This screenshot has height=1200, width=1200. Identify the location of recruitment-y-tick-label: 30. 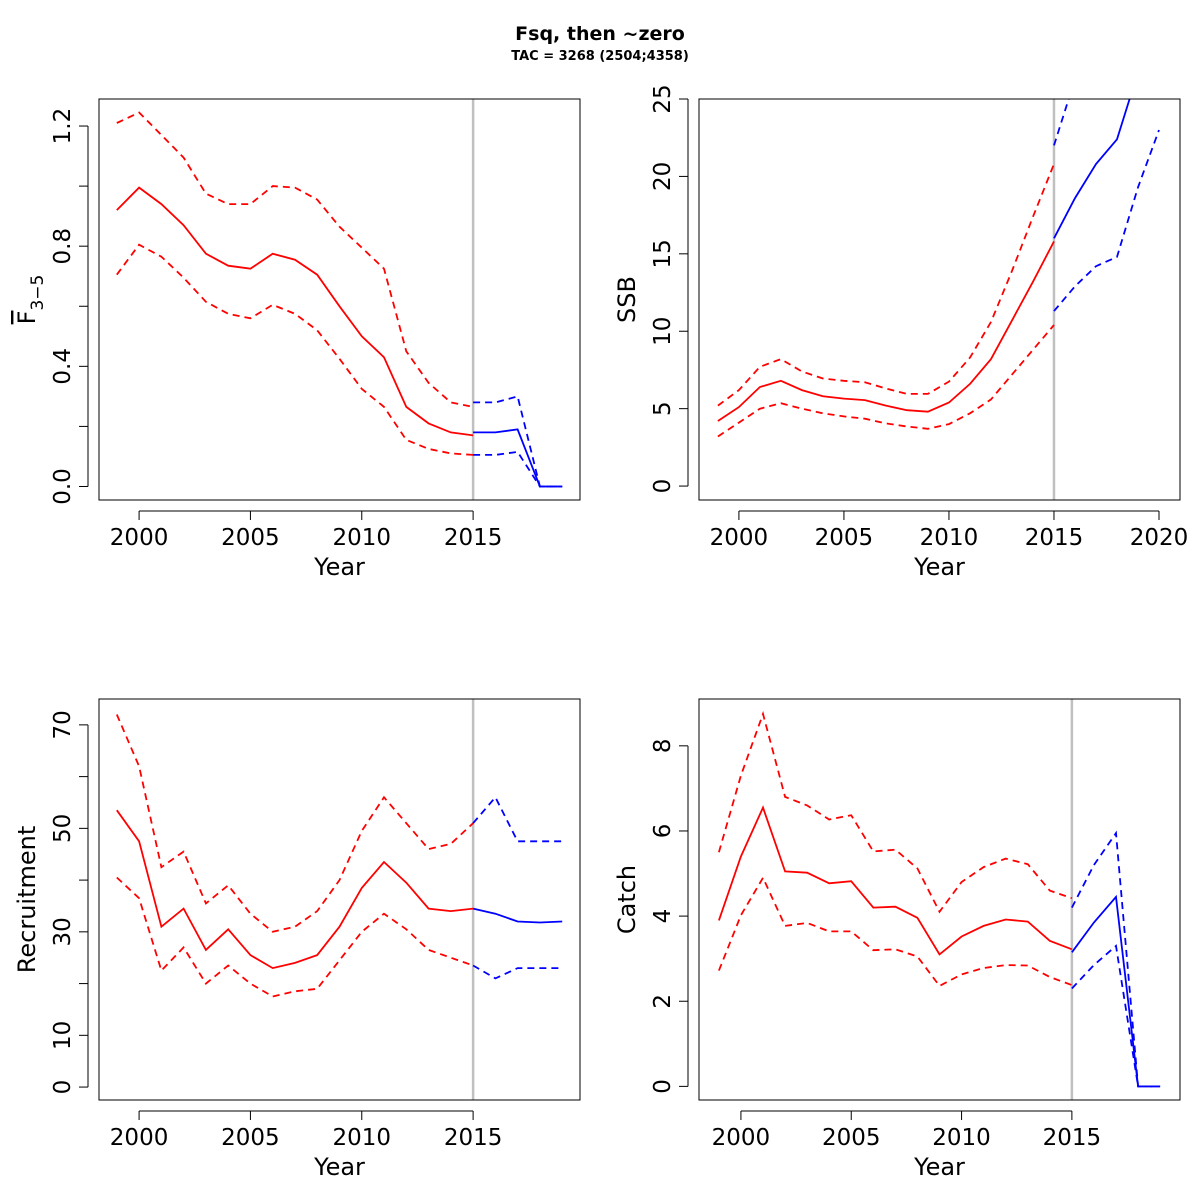
(63, 931).